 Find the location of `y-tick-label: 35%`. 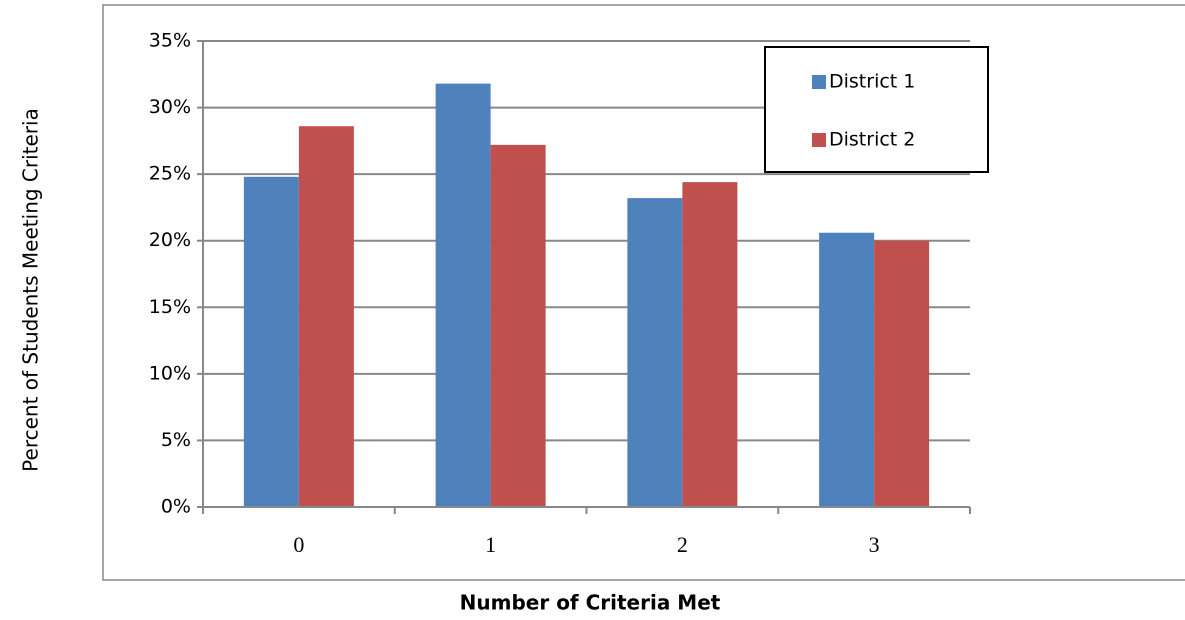

y-tick-label: 35% is located at coordinates (170, 41).